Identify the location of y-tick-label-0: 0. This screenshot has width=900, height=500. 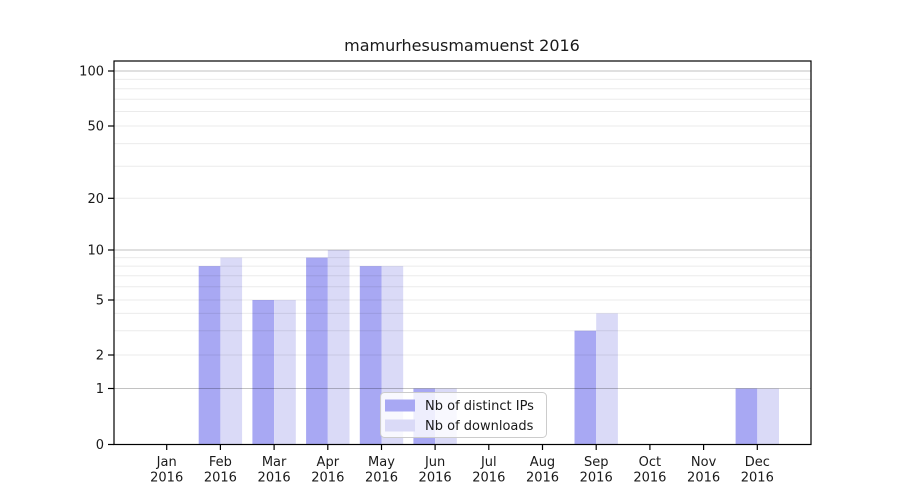
(100, 445).